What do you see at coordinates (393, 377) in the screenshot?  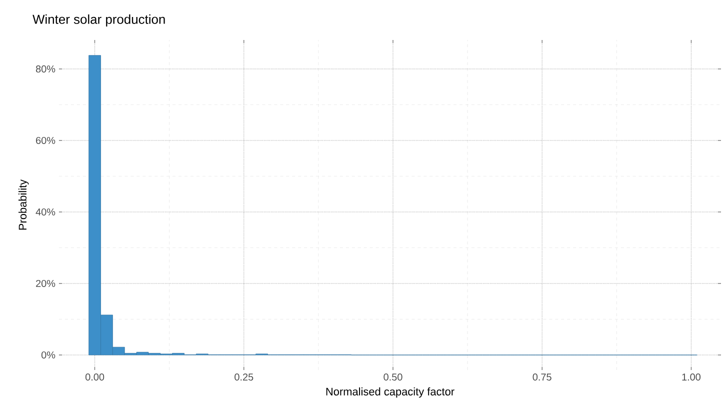 I see `x-tick-label: 0.50` at bounding box center [393, 377].